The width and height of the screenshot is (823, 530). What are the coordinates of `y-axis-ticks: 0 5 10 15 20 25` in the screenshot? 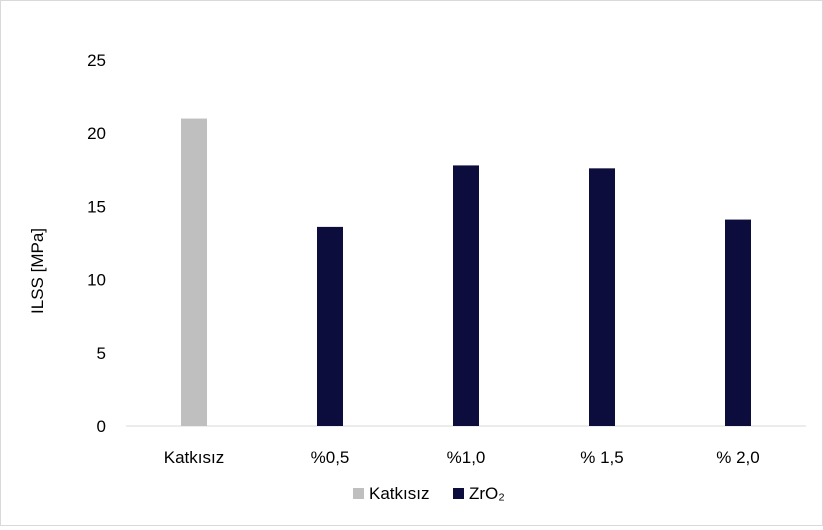 It's located at (96, 243).